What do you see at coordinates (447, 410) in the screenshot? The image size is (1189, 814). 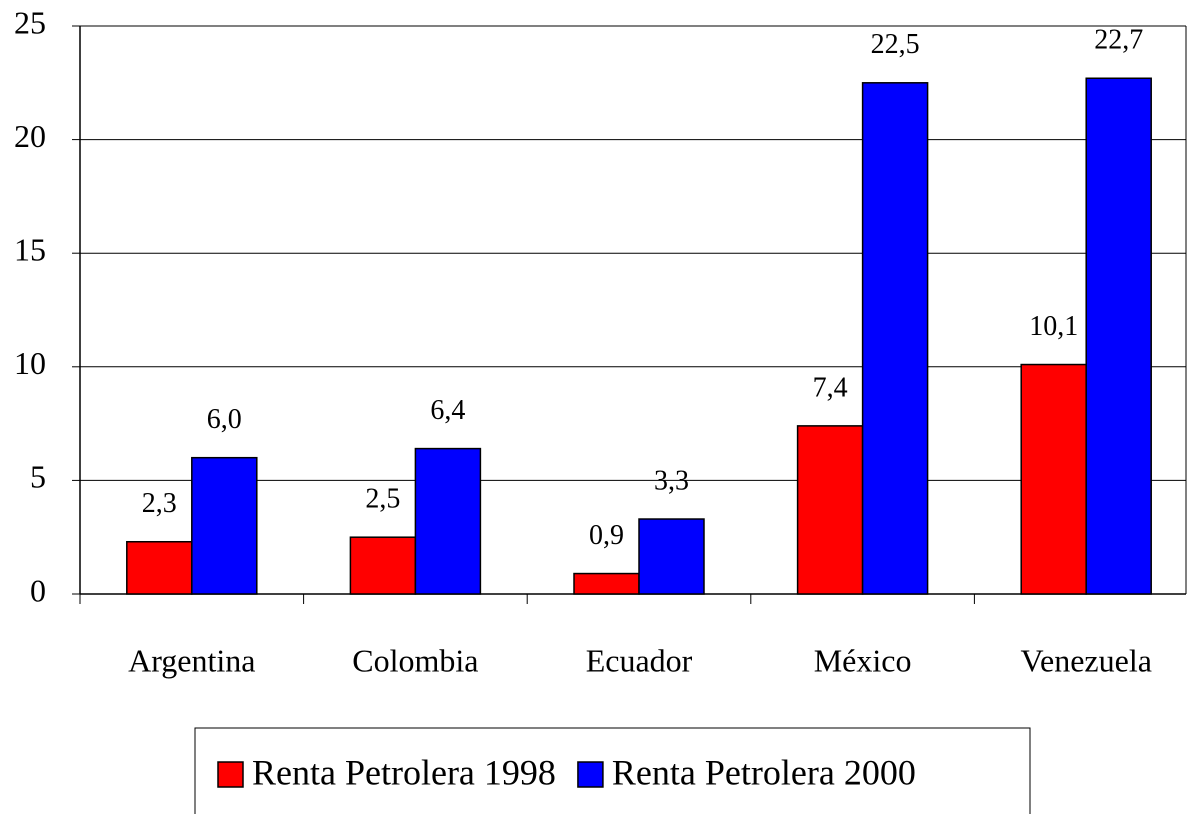 I see `value-label: 6,4` at bounding box center [447, 410].